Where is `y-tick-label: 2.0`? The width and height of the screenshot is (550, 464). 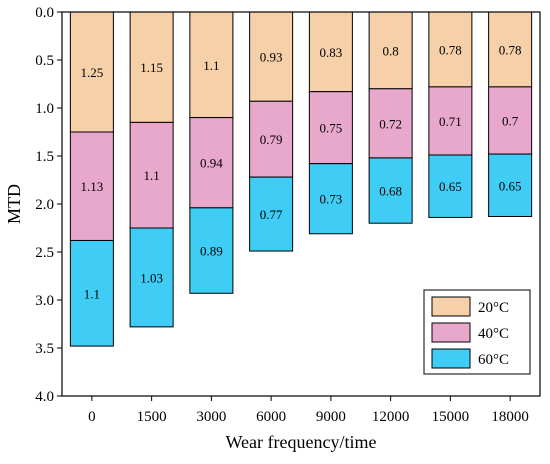 y-tick-label: 2.0 is located at coordinates (44, 205).